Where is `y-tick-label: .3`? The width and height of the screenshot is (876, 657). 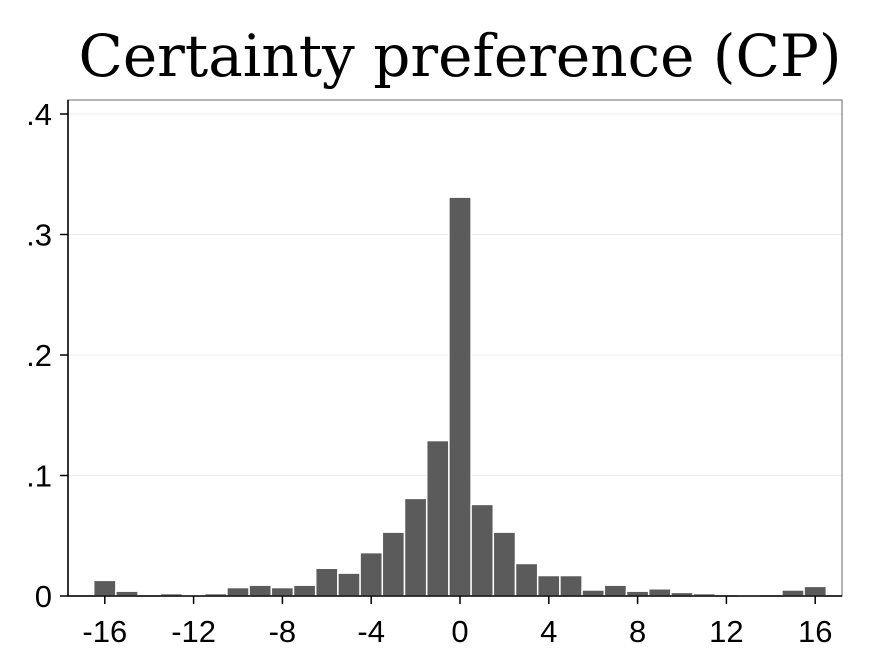
y-tick-label: .3 is located at coordinates (39, 235).